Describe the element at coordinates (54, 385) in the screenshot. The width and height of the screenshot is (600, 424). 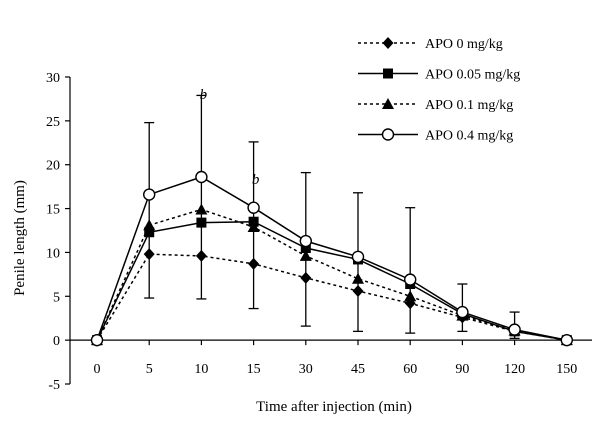
I see `y-tick-label: -5` at that location.